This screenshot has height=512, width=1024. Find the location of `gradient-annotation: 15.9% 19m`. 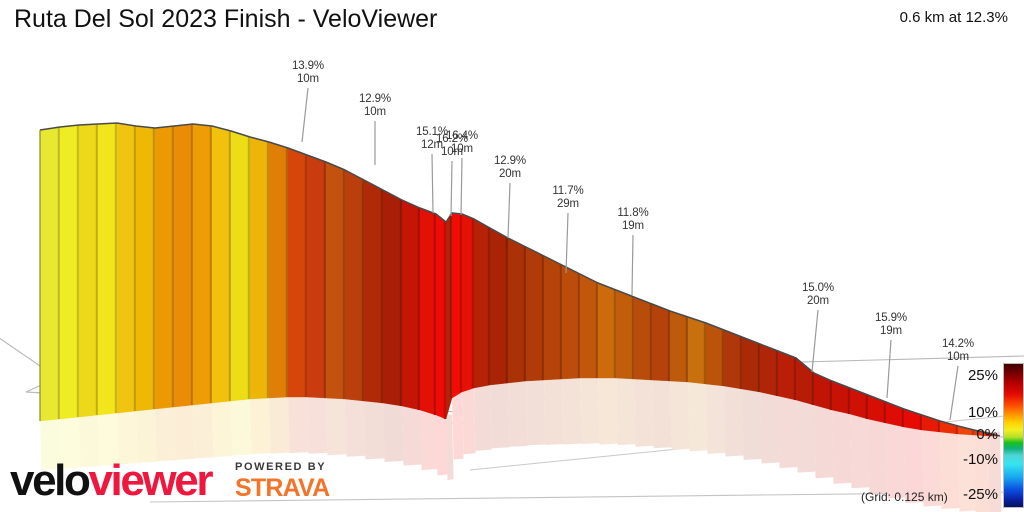

gradient-annotation: 15.9% 19m is located at coordinates (891, 324).